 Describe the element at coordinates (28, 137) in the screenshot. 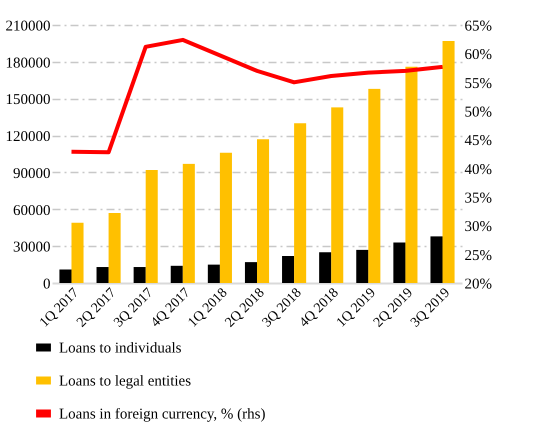

I see `y-tick-label: 120000` at that location.